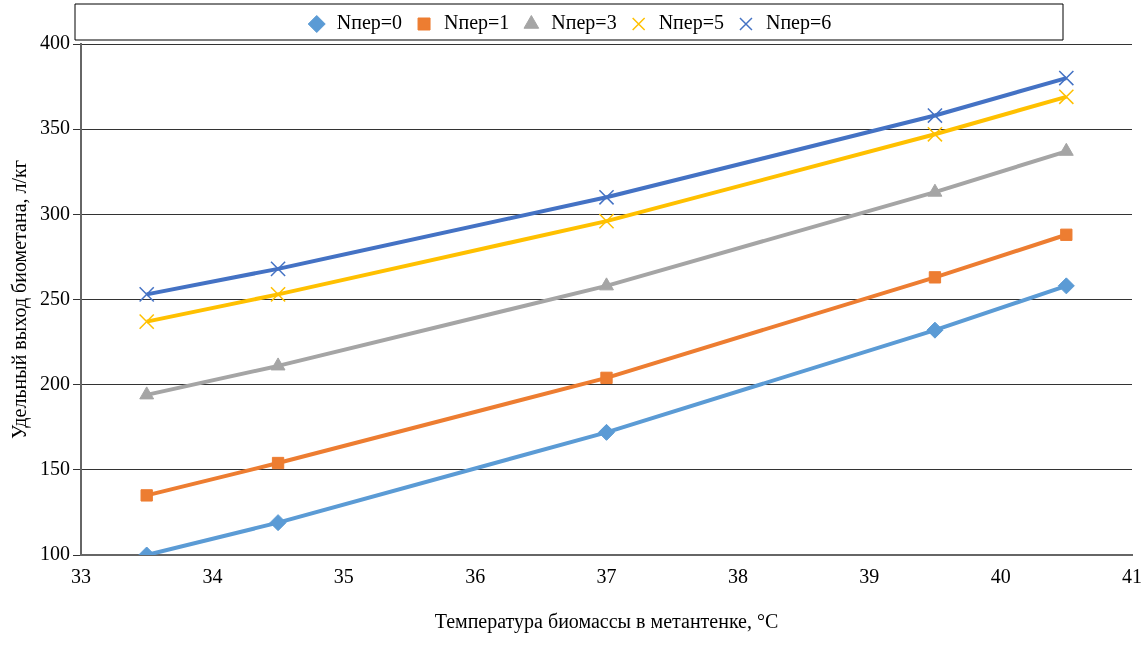  What do you see at coordinates (869, 576) in the screenshot?
I see `x-tick-label: 39` at bounding box center [869, 576].